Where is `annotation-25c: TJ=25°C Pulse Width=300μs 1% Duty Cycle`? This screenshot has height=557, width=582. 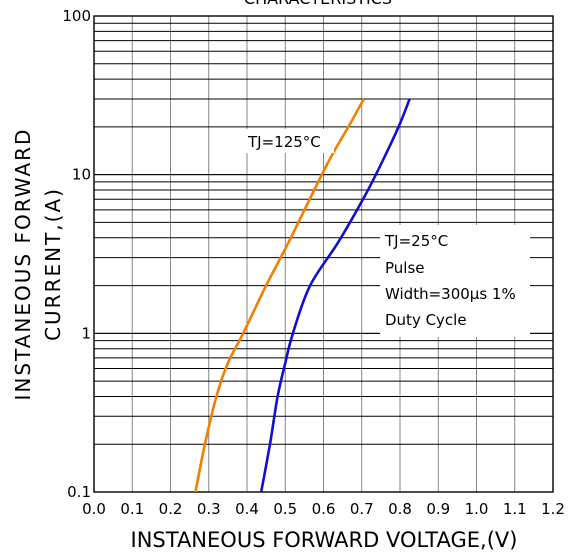
annotation-25c: TJ=25°C Pulse Width=300μs 1% Duty Cycle is located at coordinates (455, 281).